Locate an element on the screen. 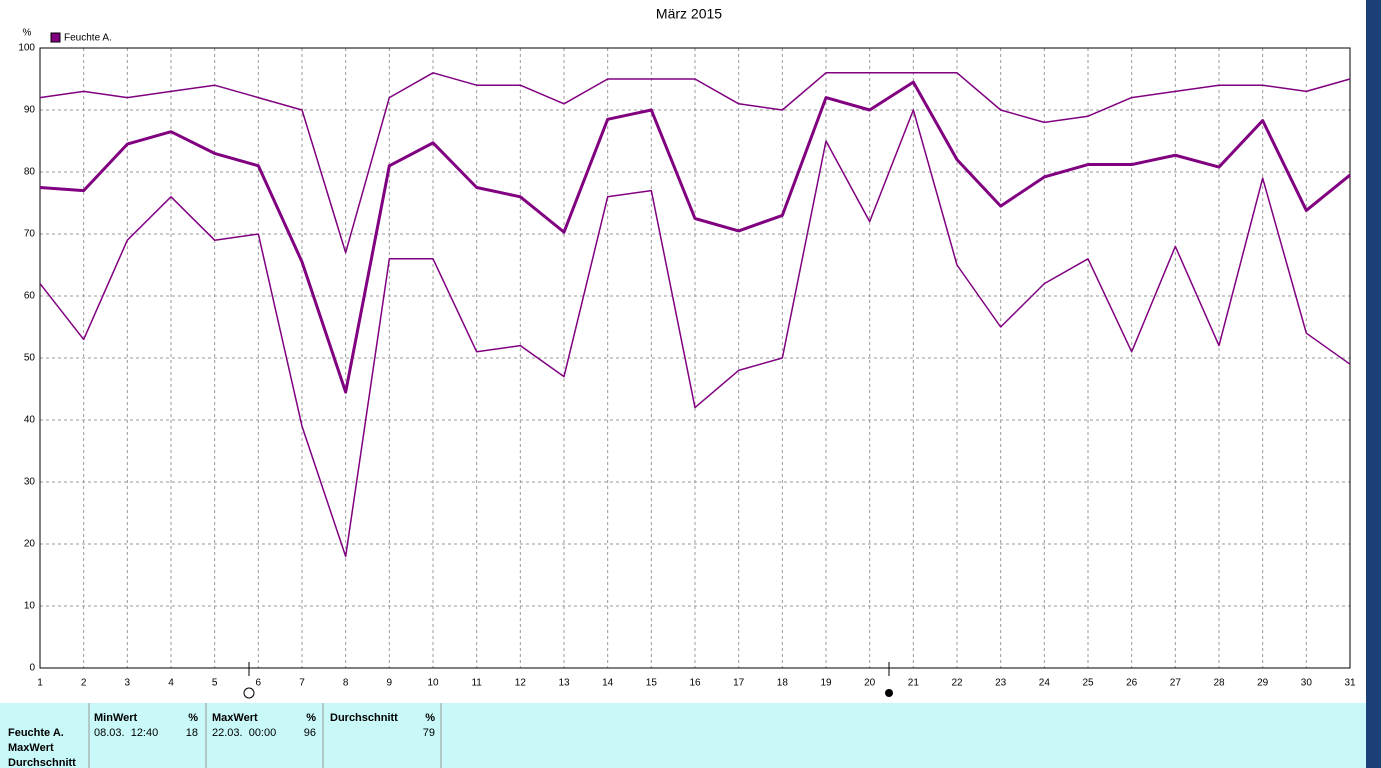 Image resolution: width=1381 pixels, height=768 pixels. x-tick-label: 23 is located at coordinates (1001, 683).